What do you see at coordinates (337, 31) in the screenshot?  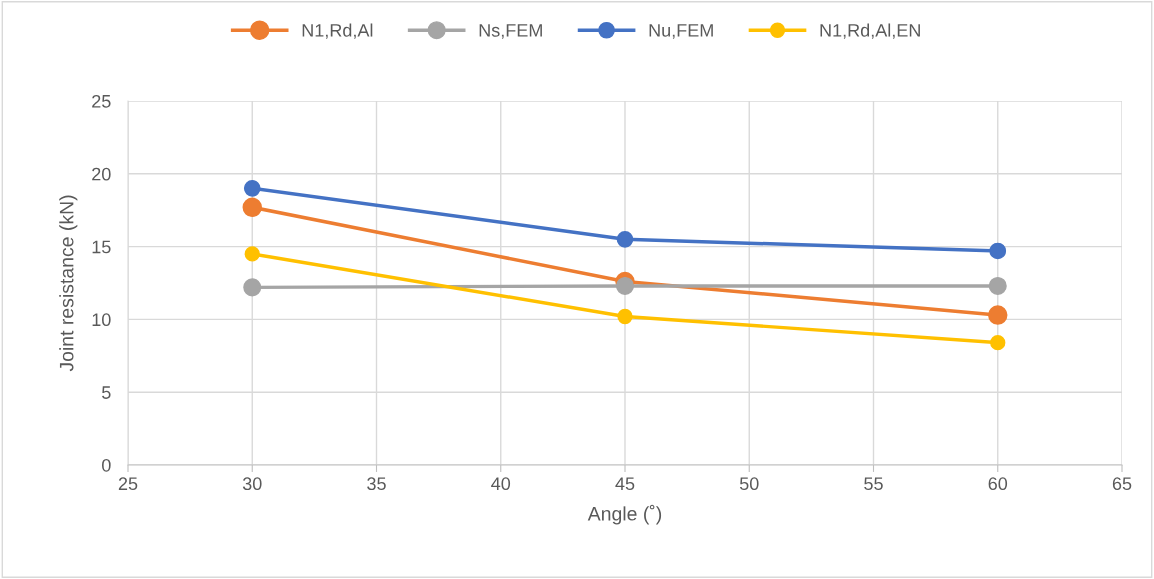 I see `legend-label: N1,Rd,Al` at bounding box center [337, 31].